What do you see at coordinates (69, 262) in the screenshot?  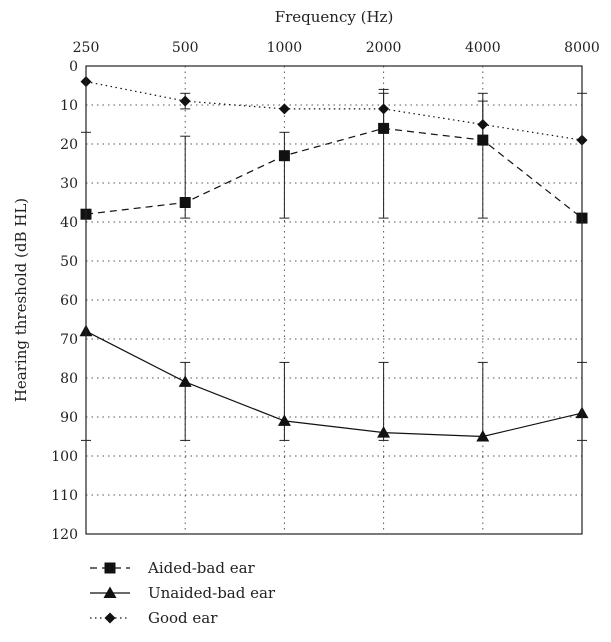 I see `y-tick-label: 50` at bounding box center [69, 262].